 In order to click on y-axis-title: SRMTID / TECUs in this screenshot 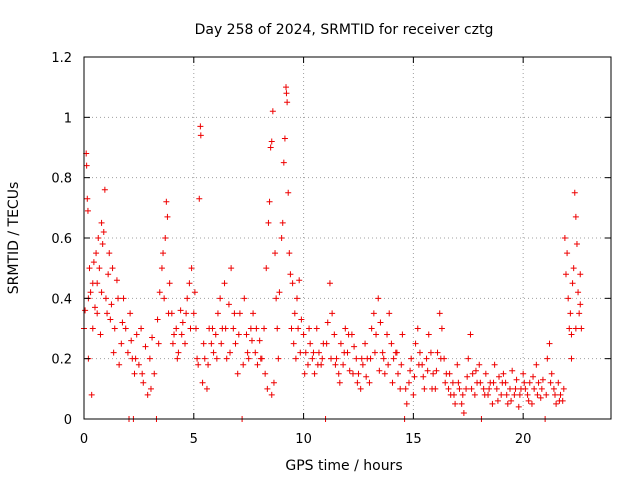, I will do `click(14, 238)`.